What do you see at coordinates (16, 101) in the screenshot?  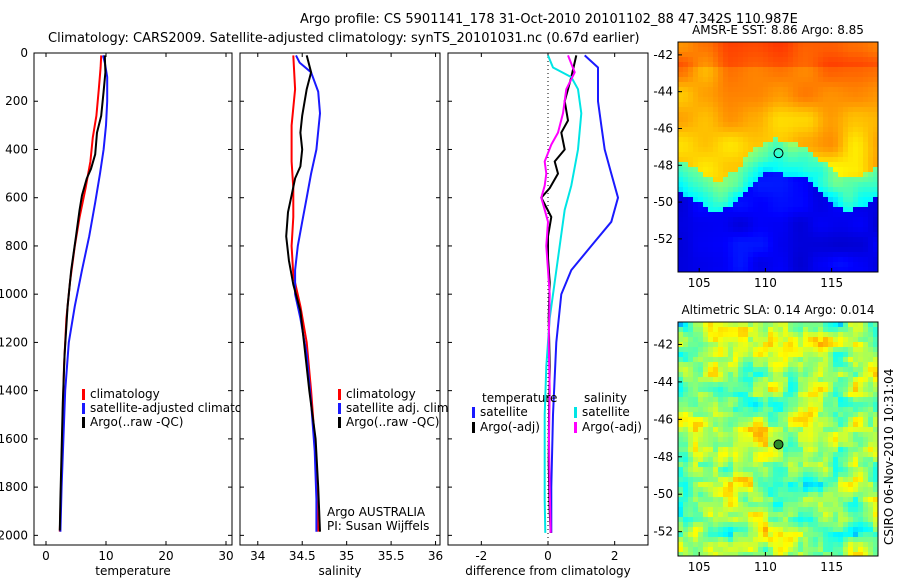 I see `y-tick-label: 200` at bounding box center [16, 101].